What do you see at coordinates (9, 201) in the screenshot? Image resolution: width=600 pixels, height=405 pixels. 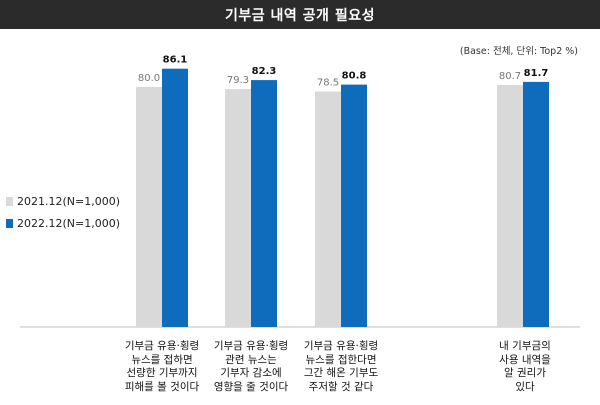 I see `legend-swatch-2021` at bounding box center [9, 201].